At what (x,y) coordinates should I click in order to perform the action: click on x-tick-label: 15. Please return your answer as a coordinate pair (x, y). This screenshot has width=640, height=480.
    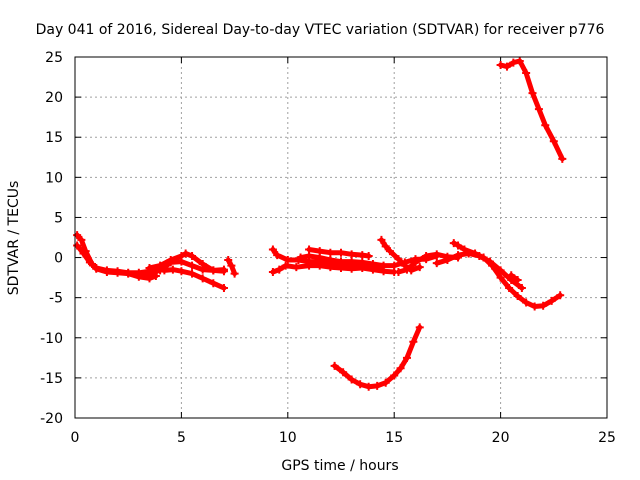
    Looking at the image, I should click on (394, 438).